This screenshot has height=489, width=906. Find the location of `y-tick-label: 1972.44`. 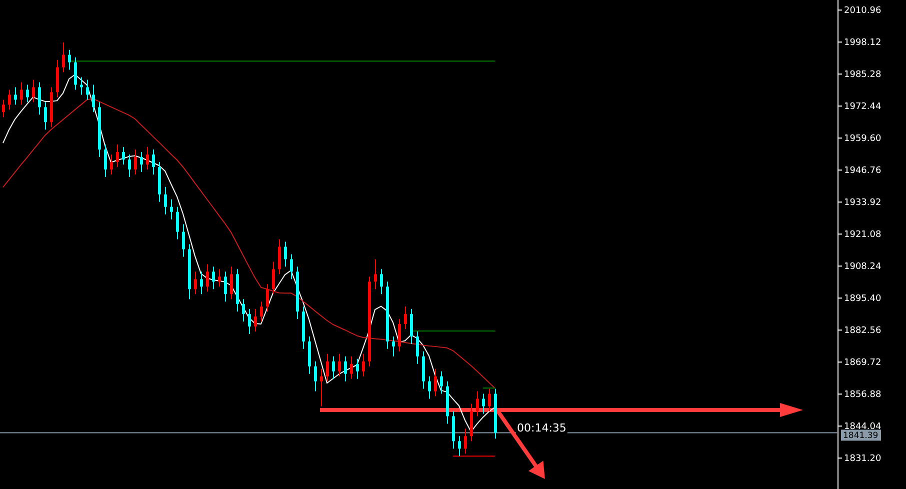

y-tick-label: 1972.44 is located at coordinates (863, 107).